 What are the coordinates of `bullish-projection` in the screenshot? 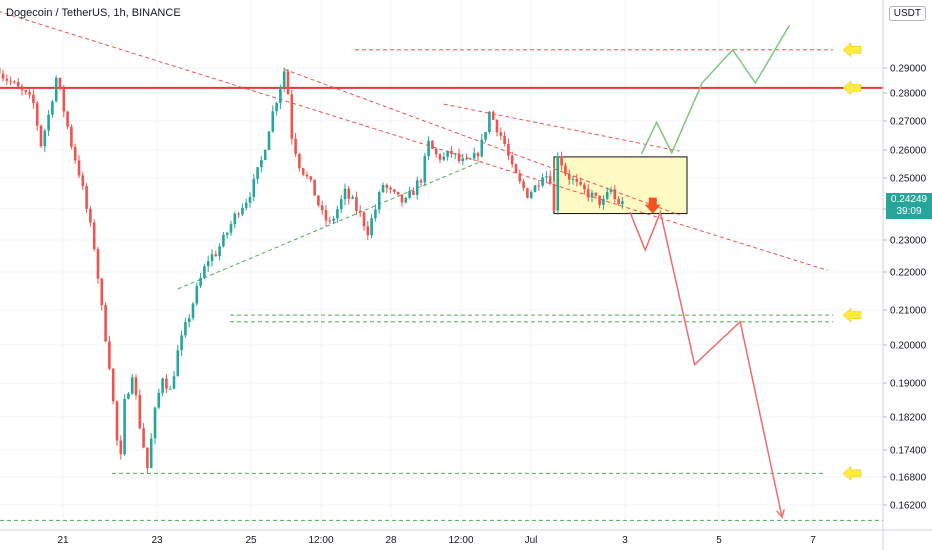 It's located at (715, 89).